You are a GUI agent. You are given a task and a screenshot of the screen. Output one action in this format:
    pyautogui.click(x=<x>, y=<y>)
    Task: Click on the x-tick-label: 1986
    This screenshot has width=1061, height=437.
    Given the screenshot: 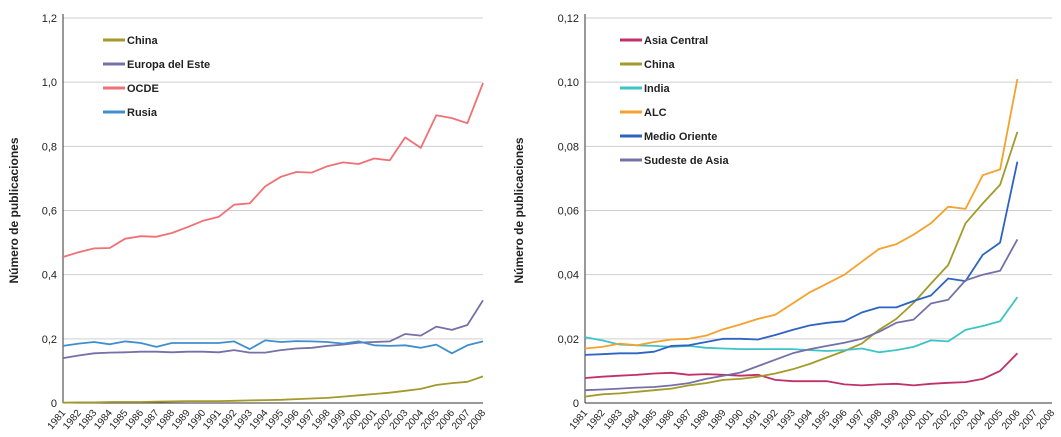 What is the action you would take?
    pyautogui.click(x=665, y=420)
    